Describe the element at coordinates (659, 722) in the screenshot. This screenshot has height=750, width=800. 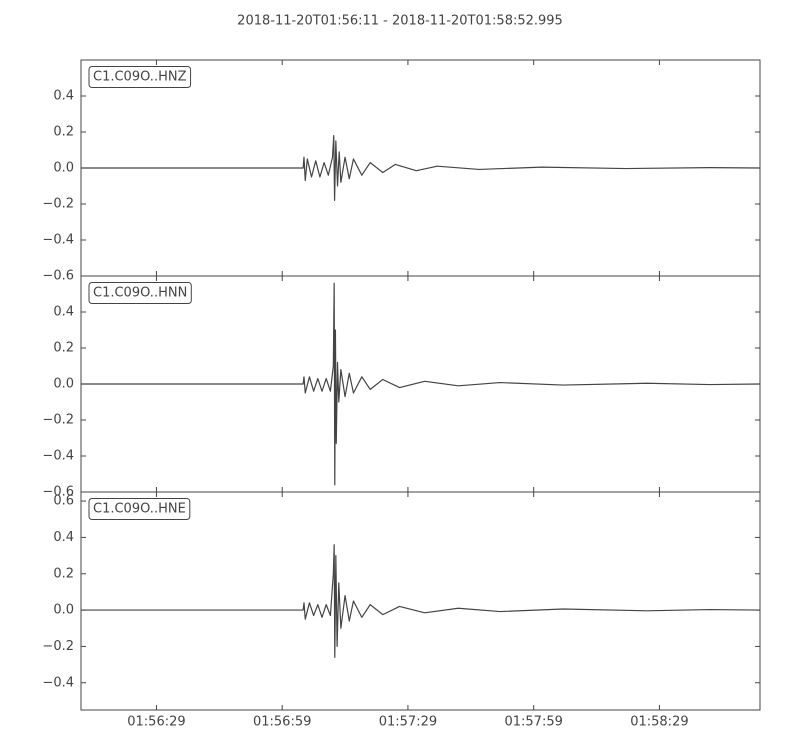
I see `x-tick-label: 01:58:29` at that location.